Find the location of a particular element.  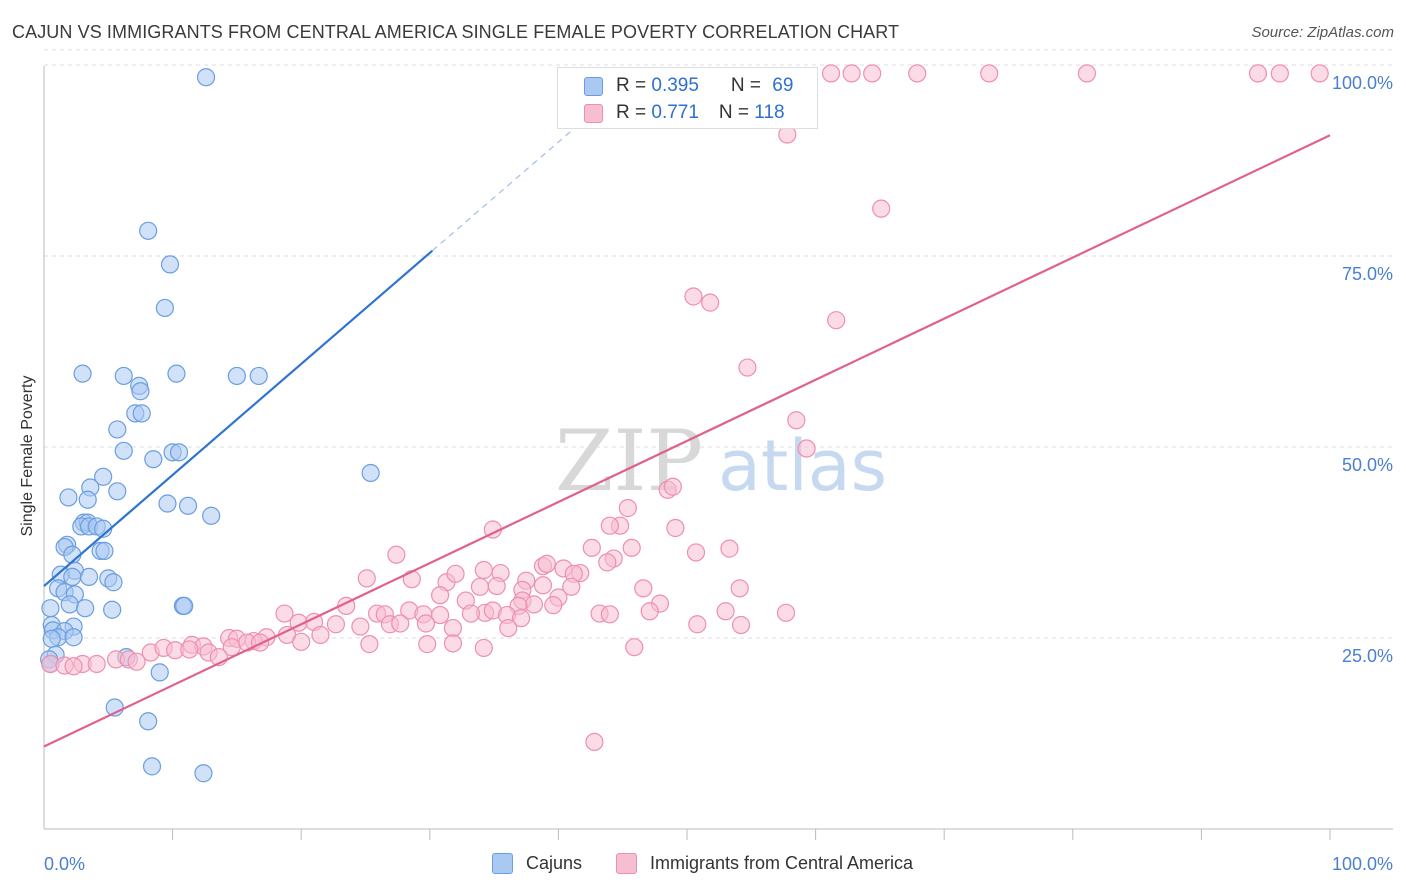

series-legend: Cajuns Immigrants from Central America is located at coordinates (703, 864).